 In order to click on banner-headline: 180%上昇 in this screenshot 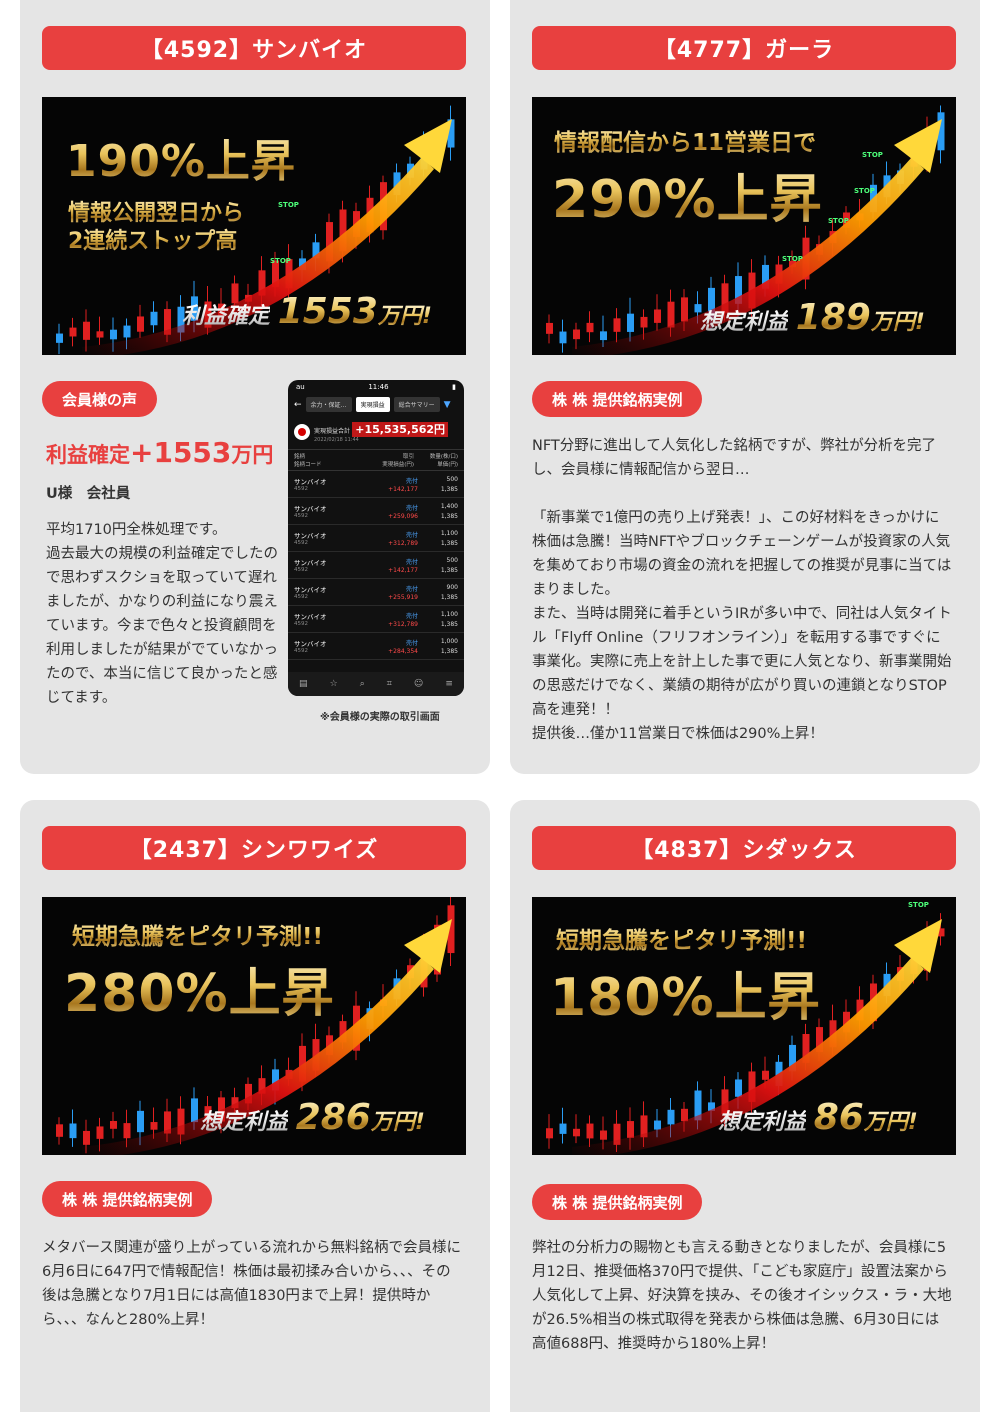, I will do `click(685, 992)`.